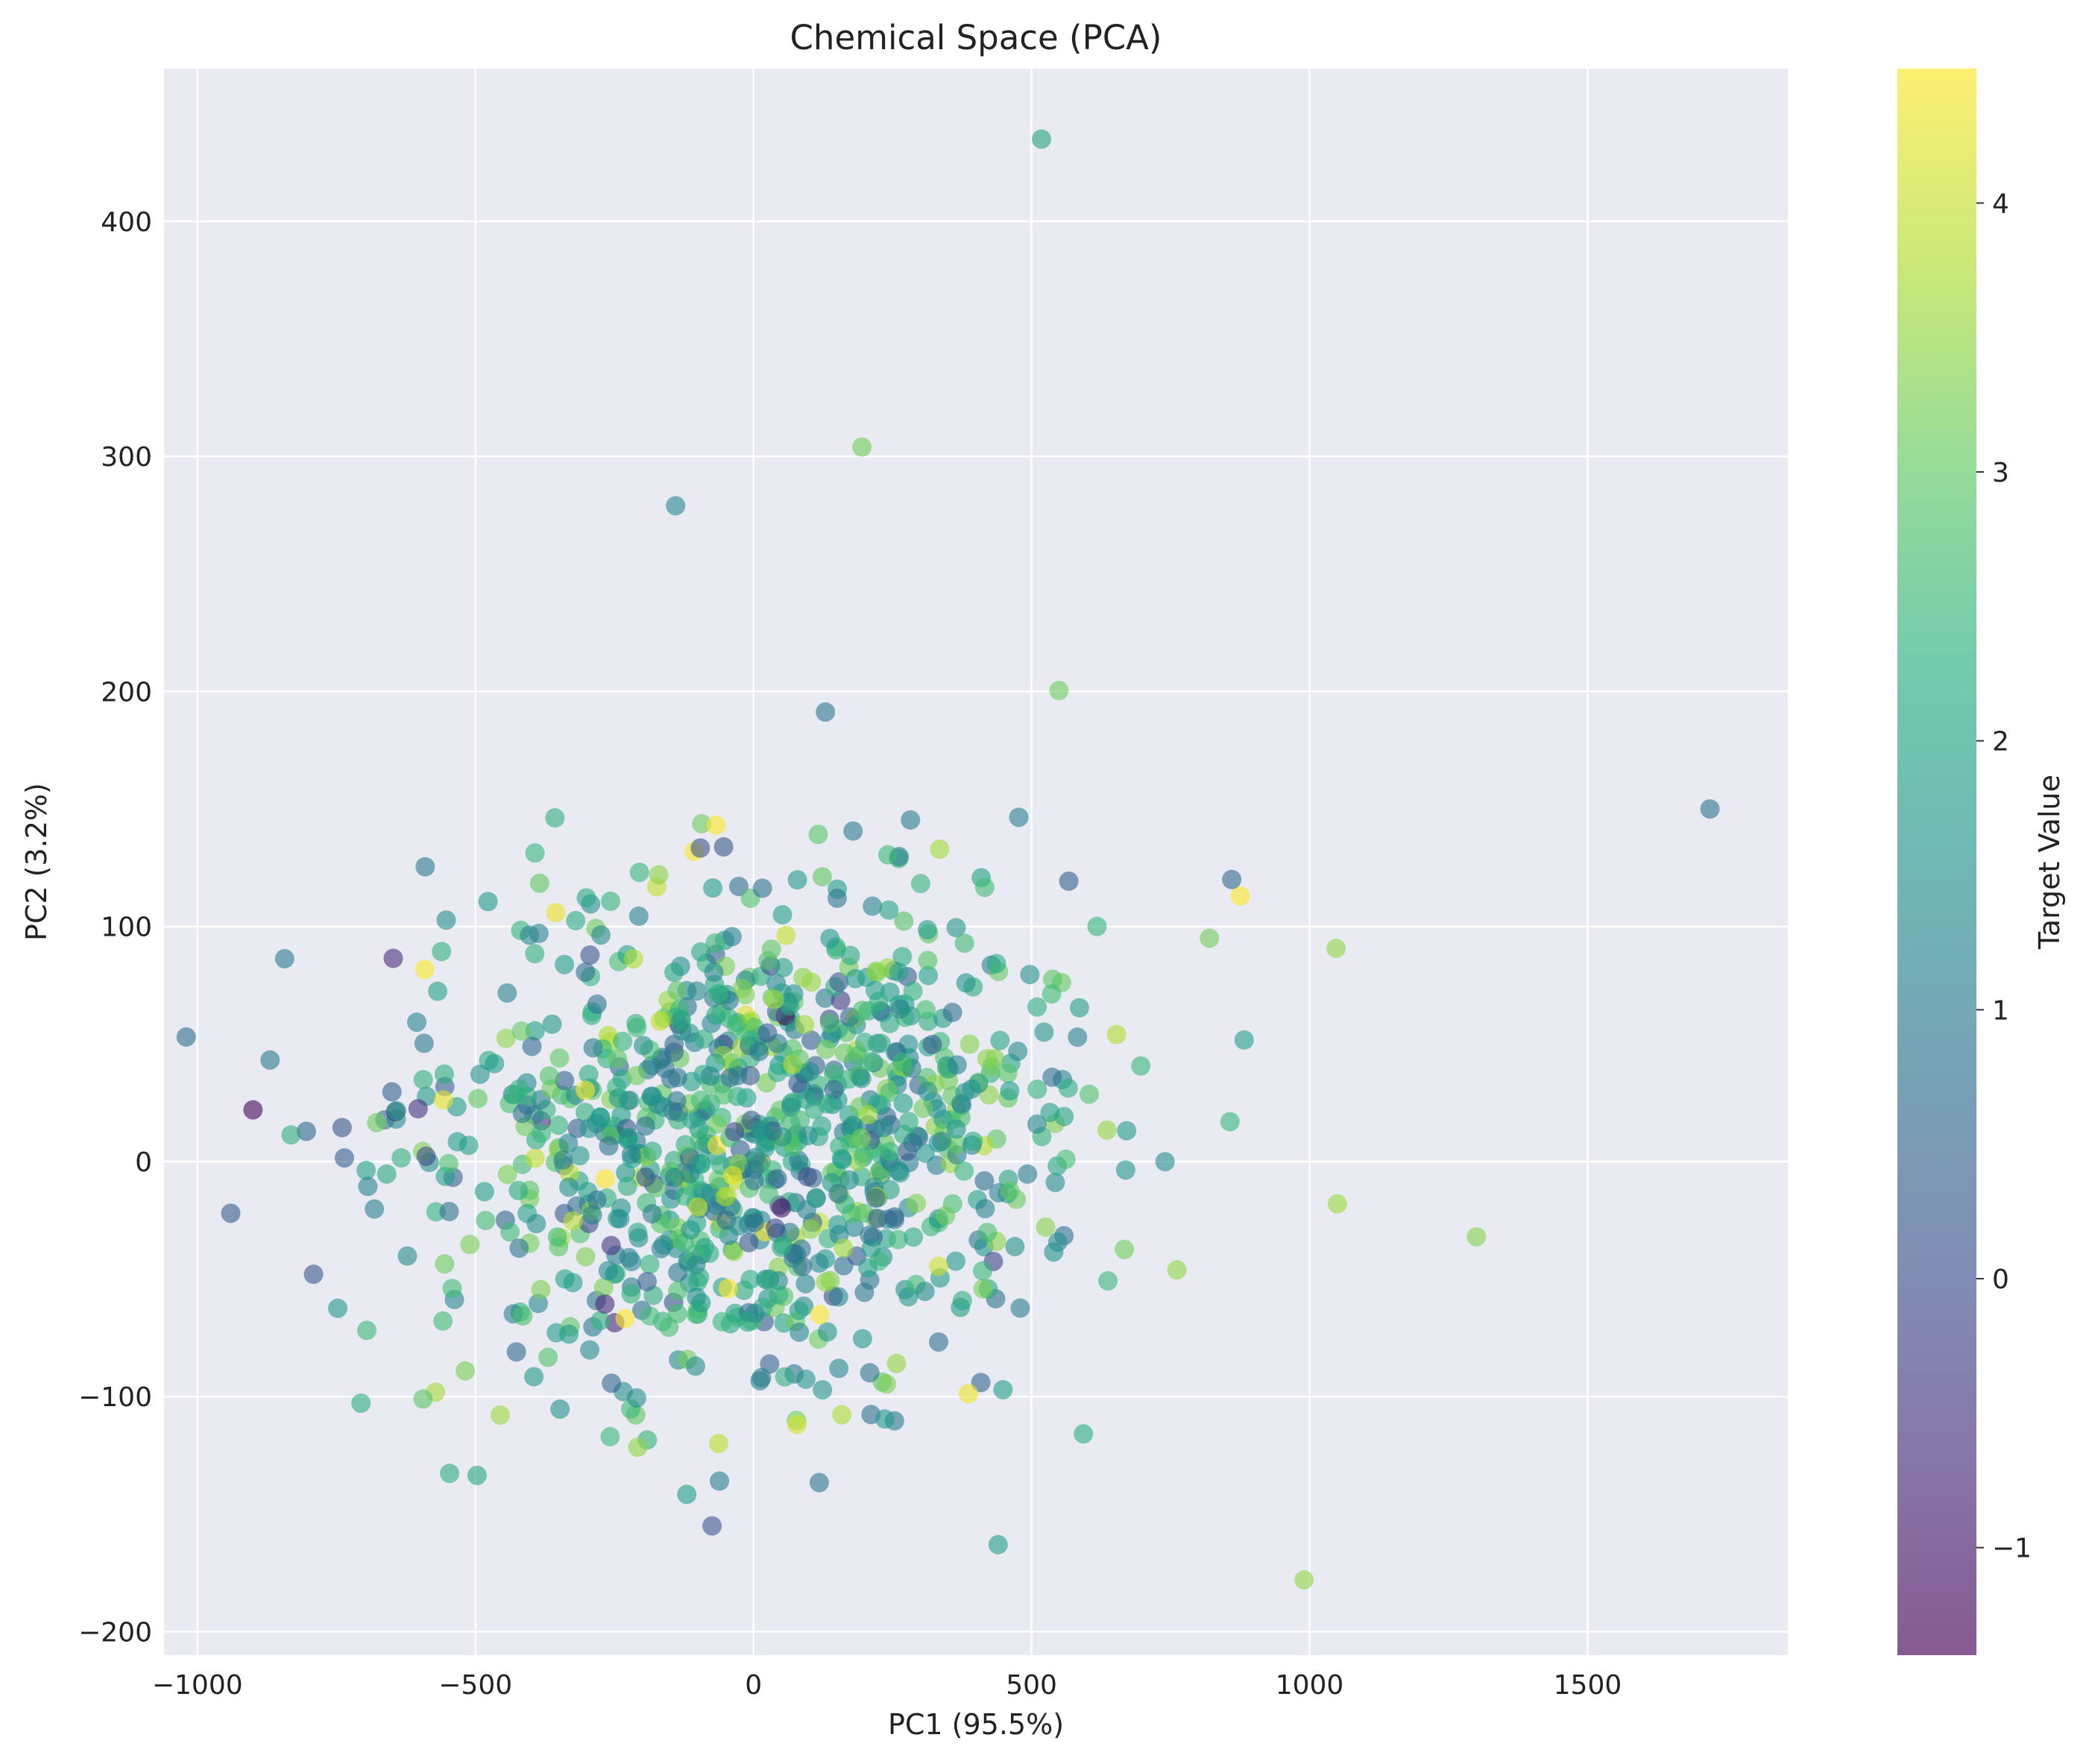  Describe the element at coordinates (126, 692) in the screenshot. I see `y-tick-label: 200` at that location.